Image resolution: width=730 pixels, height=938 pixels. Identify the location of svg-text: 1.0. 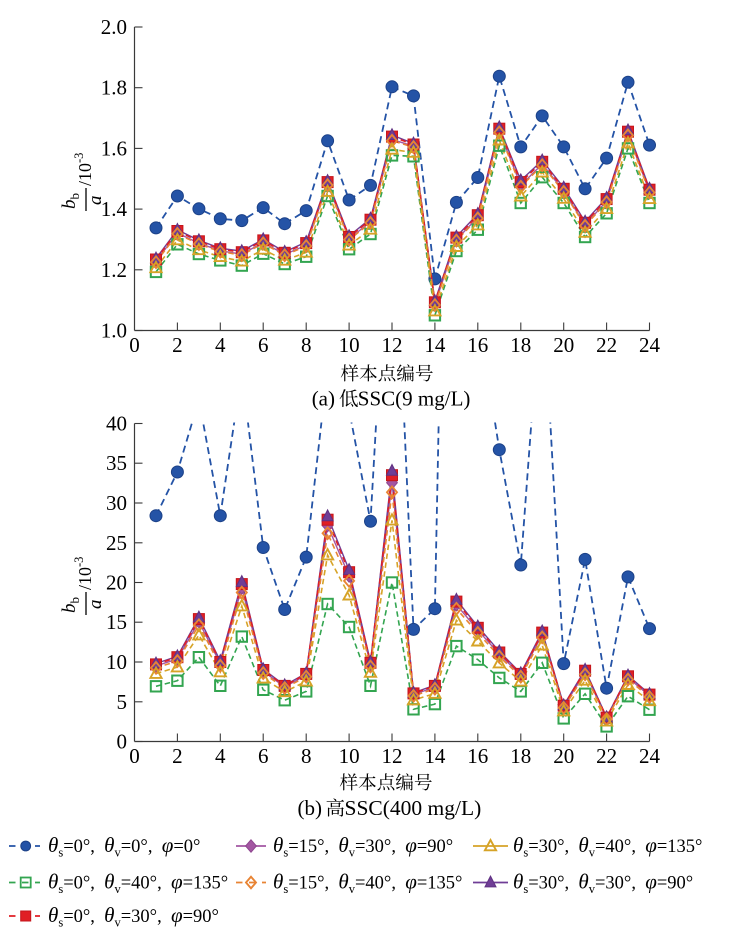
(114, 331).